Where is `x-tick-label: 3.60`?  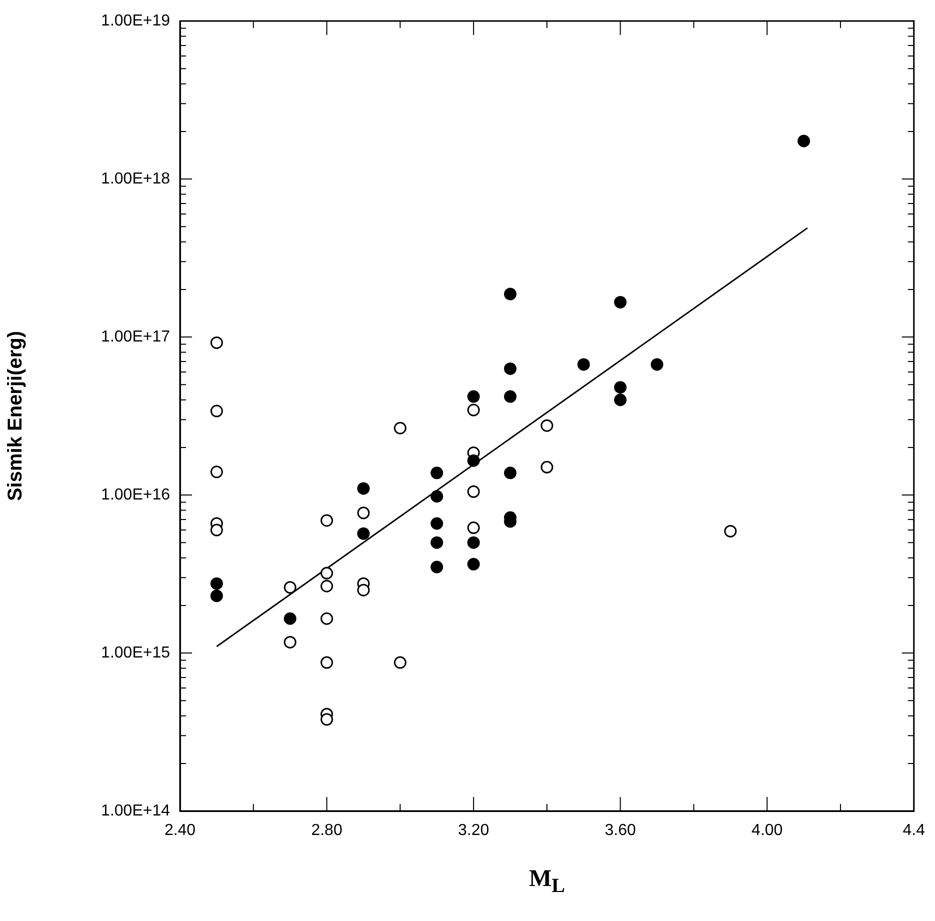 x-tick-label: 3.60 is located at coordinates (620, 831).